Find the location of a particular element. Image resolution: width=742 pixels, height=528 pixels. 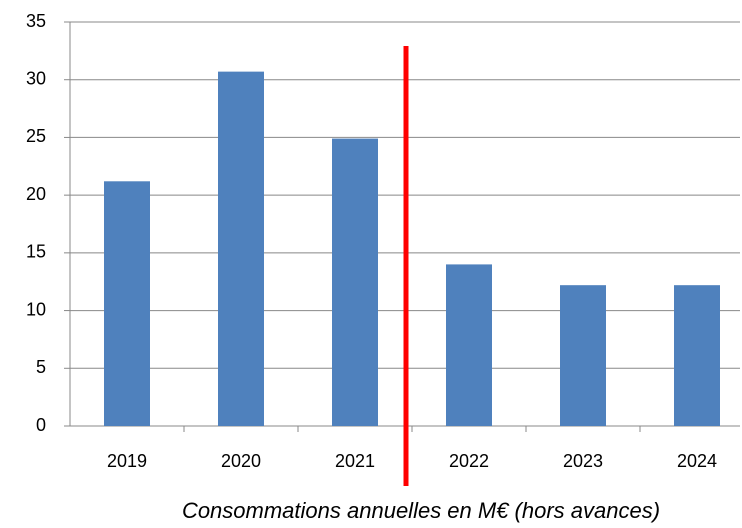

x-tick-label: 2024 is located at coordinates (697, 461).